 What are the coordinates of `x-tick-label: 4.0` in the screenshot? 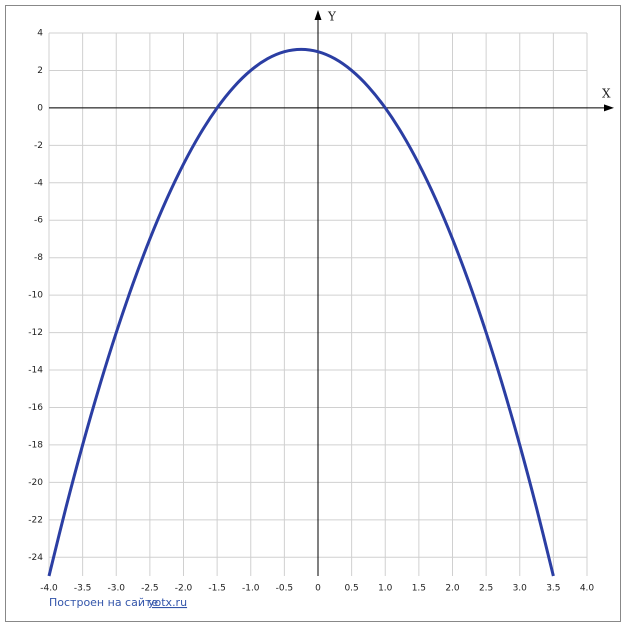 It's located at (587, 589).